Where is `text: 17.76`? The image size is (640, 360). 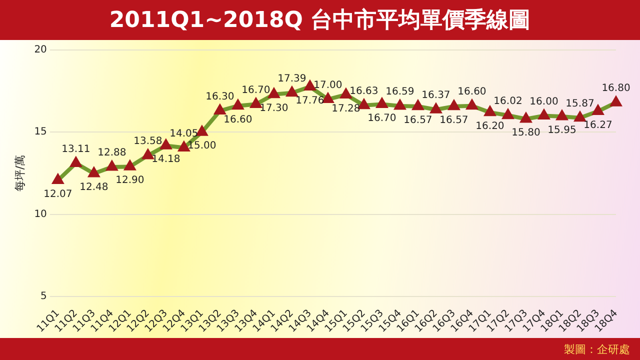 text: 17.76 is located at coordinates (310, 100).